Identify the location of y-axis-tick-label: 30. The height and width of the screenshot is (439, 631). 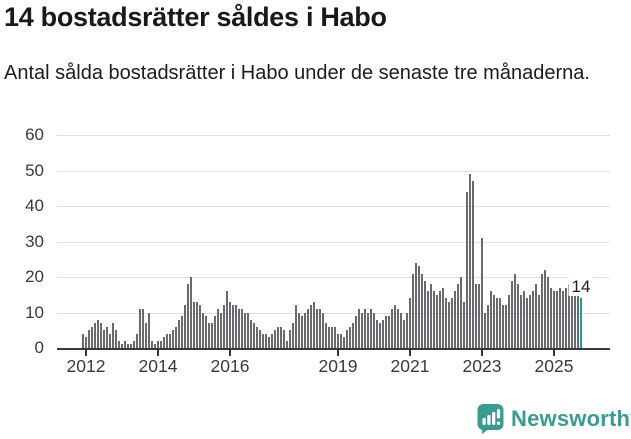
(34, 241).